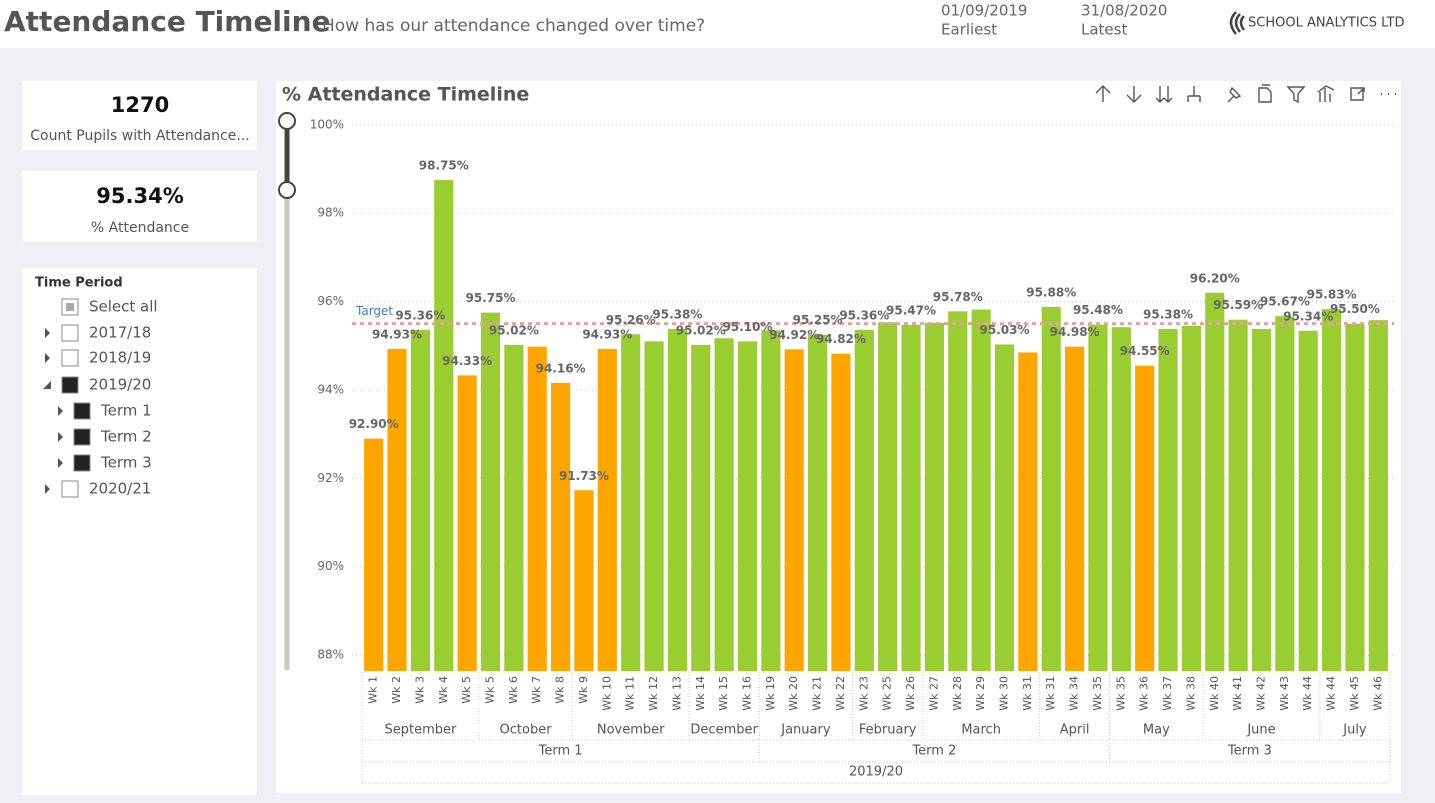 The image size is (1435, 803). Describe the element at coordinates (396, 690) in the screenshot. I see `x-tick-label: Wk 2` at that location.